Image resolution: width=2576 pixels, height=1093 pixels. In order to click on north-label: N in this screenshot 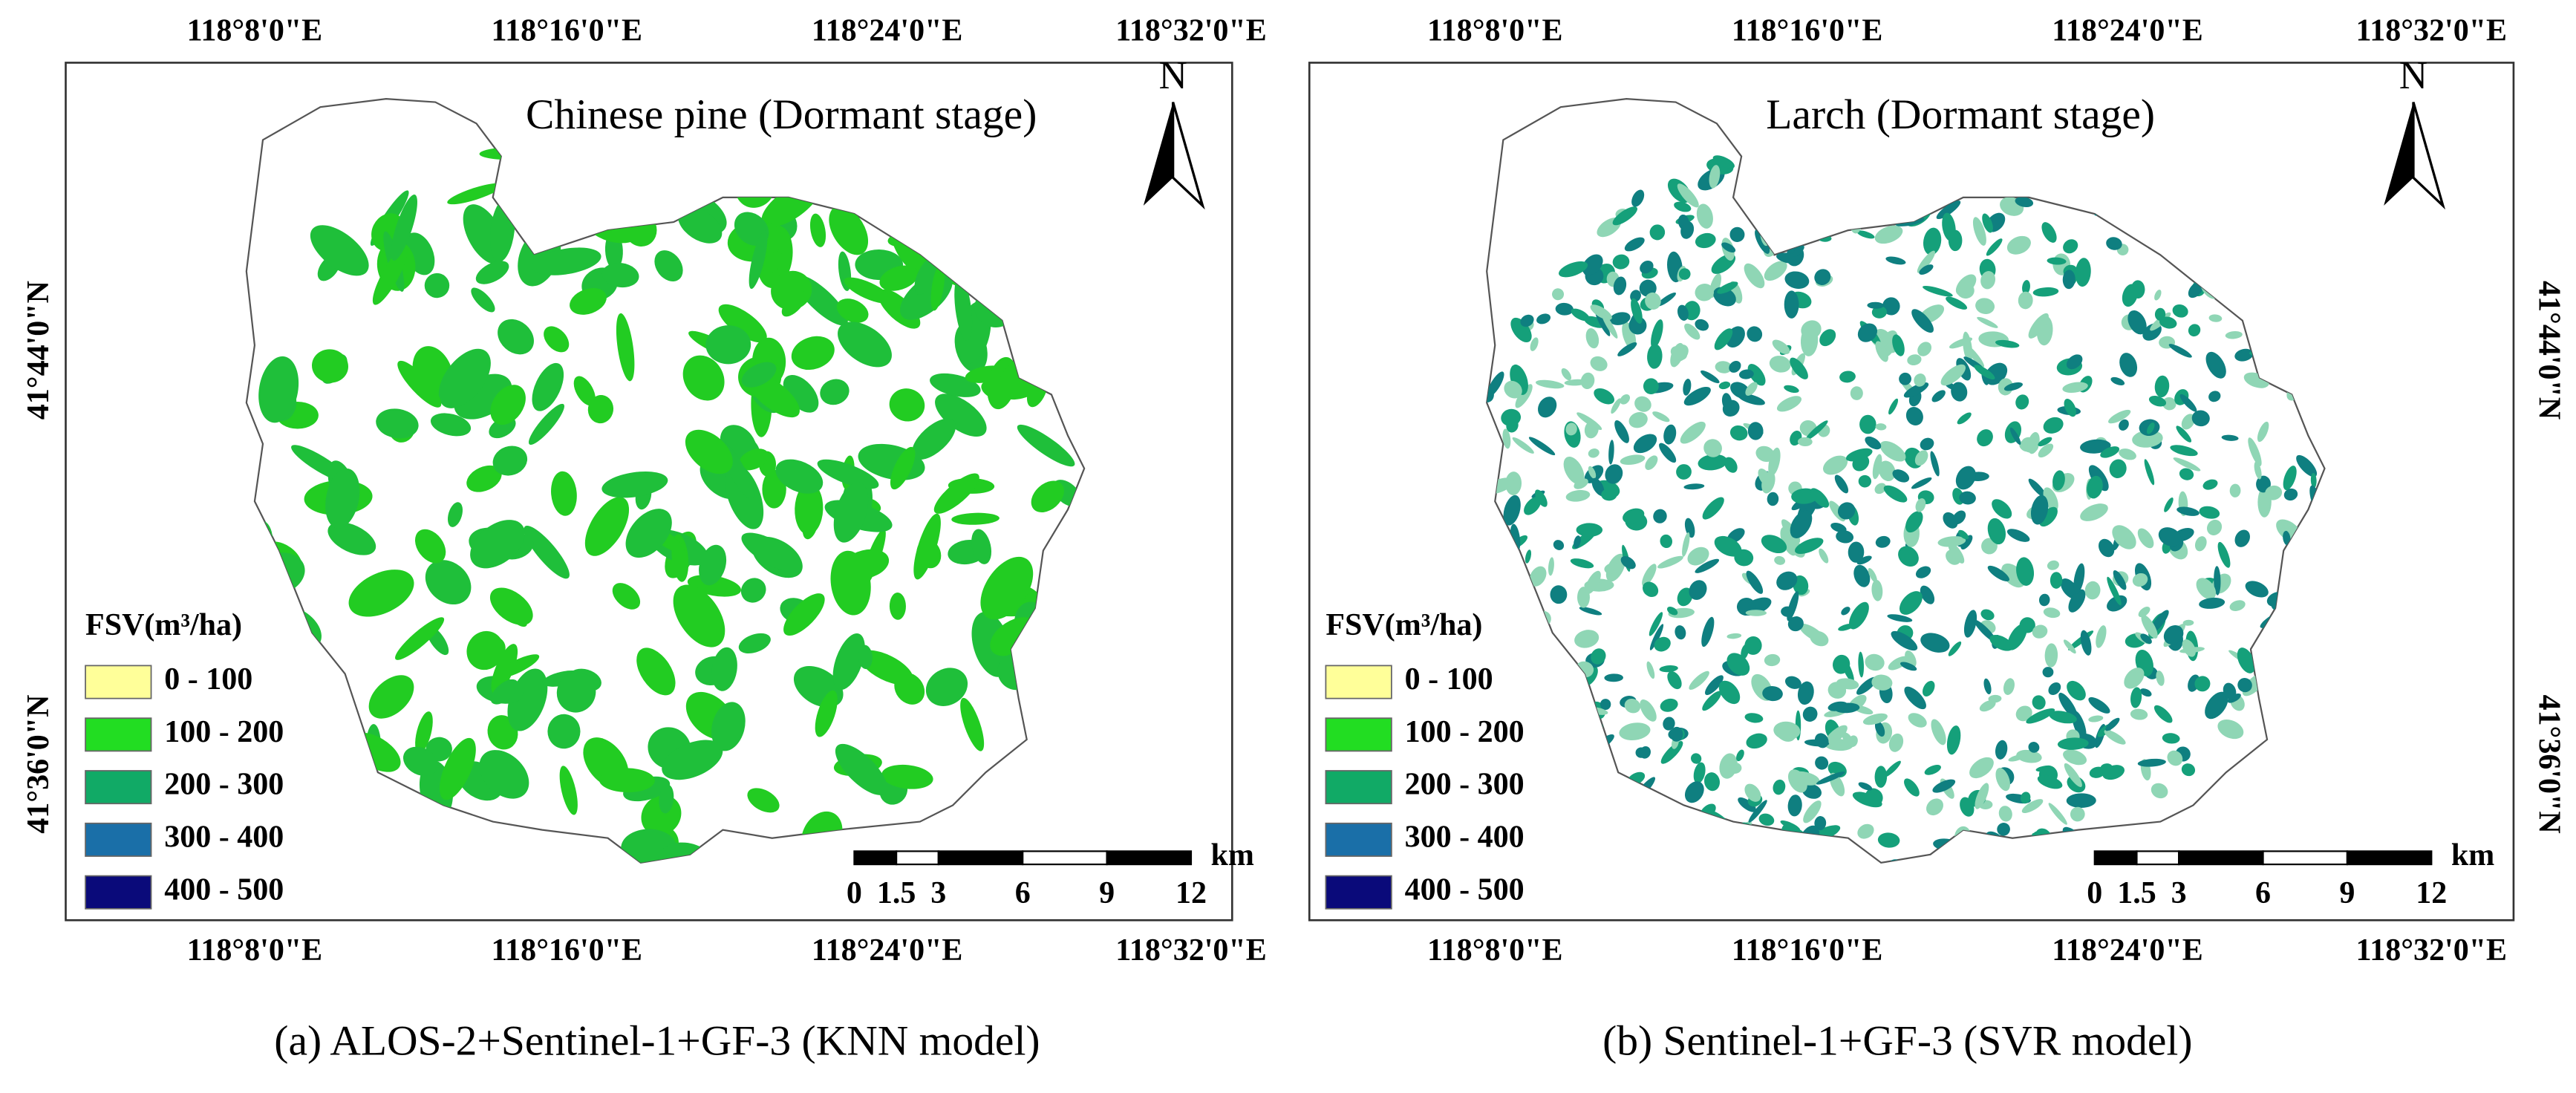, I will do `click(1172, 75)`.